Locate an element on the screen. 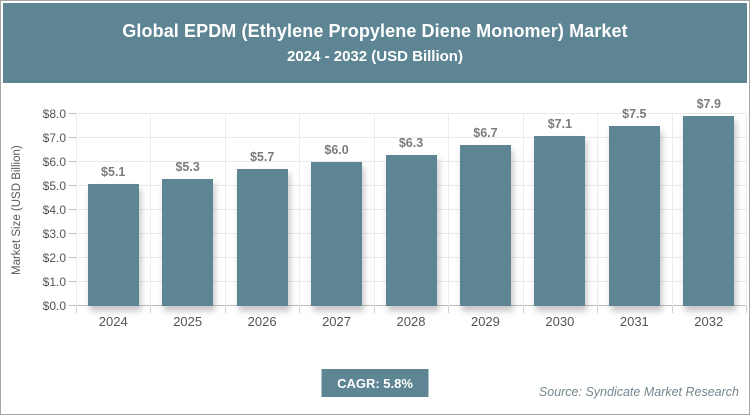 Image resolution: width=750 pixels, height=417 pixels. y-tick-label: $7.0 is located at coordinates (54, 138).